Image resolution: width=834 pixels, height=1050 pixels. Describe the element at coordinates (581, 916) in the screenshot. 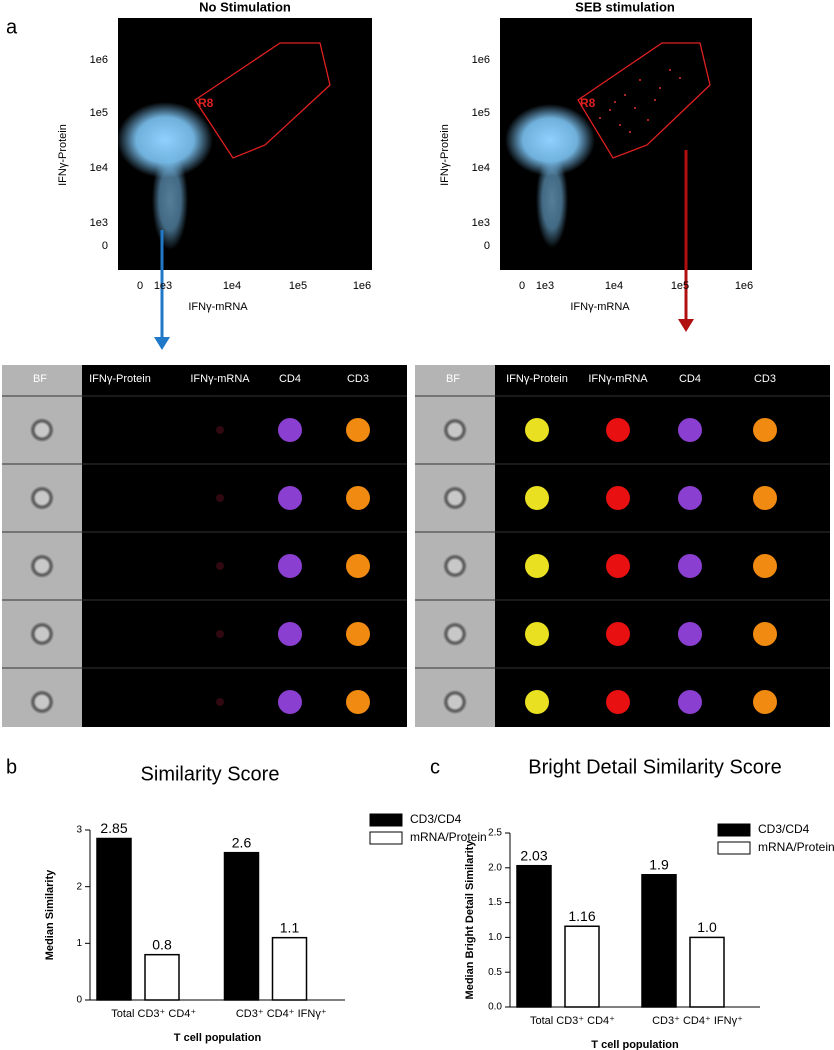

I see `value-label: 1.16` at that location.